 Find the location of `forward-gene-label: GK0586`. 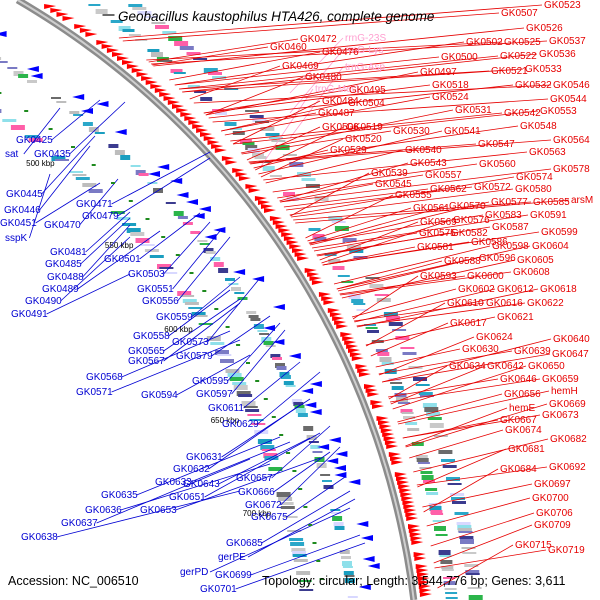

forward-gene-label: GK0586 is located at coordinates (489, 242).